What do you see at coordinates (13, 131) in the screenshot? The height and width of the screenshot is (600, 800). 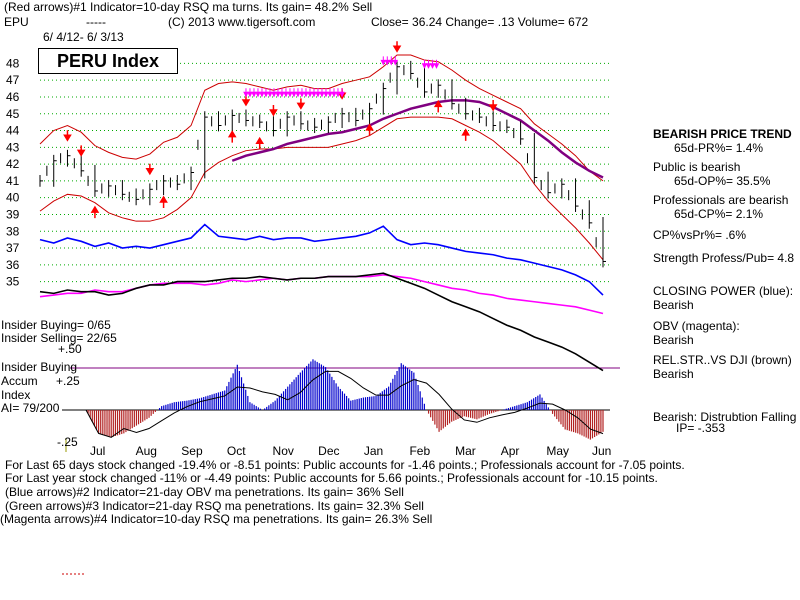 I see `y-tick-44: 44` at bounding box center [13, 131].